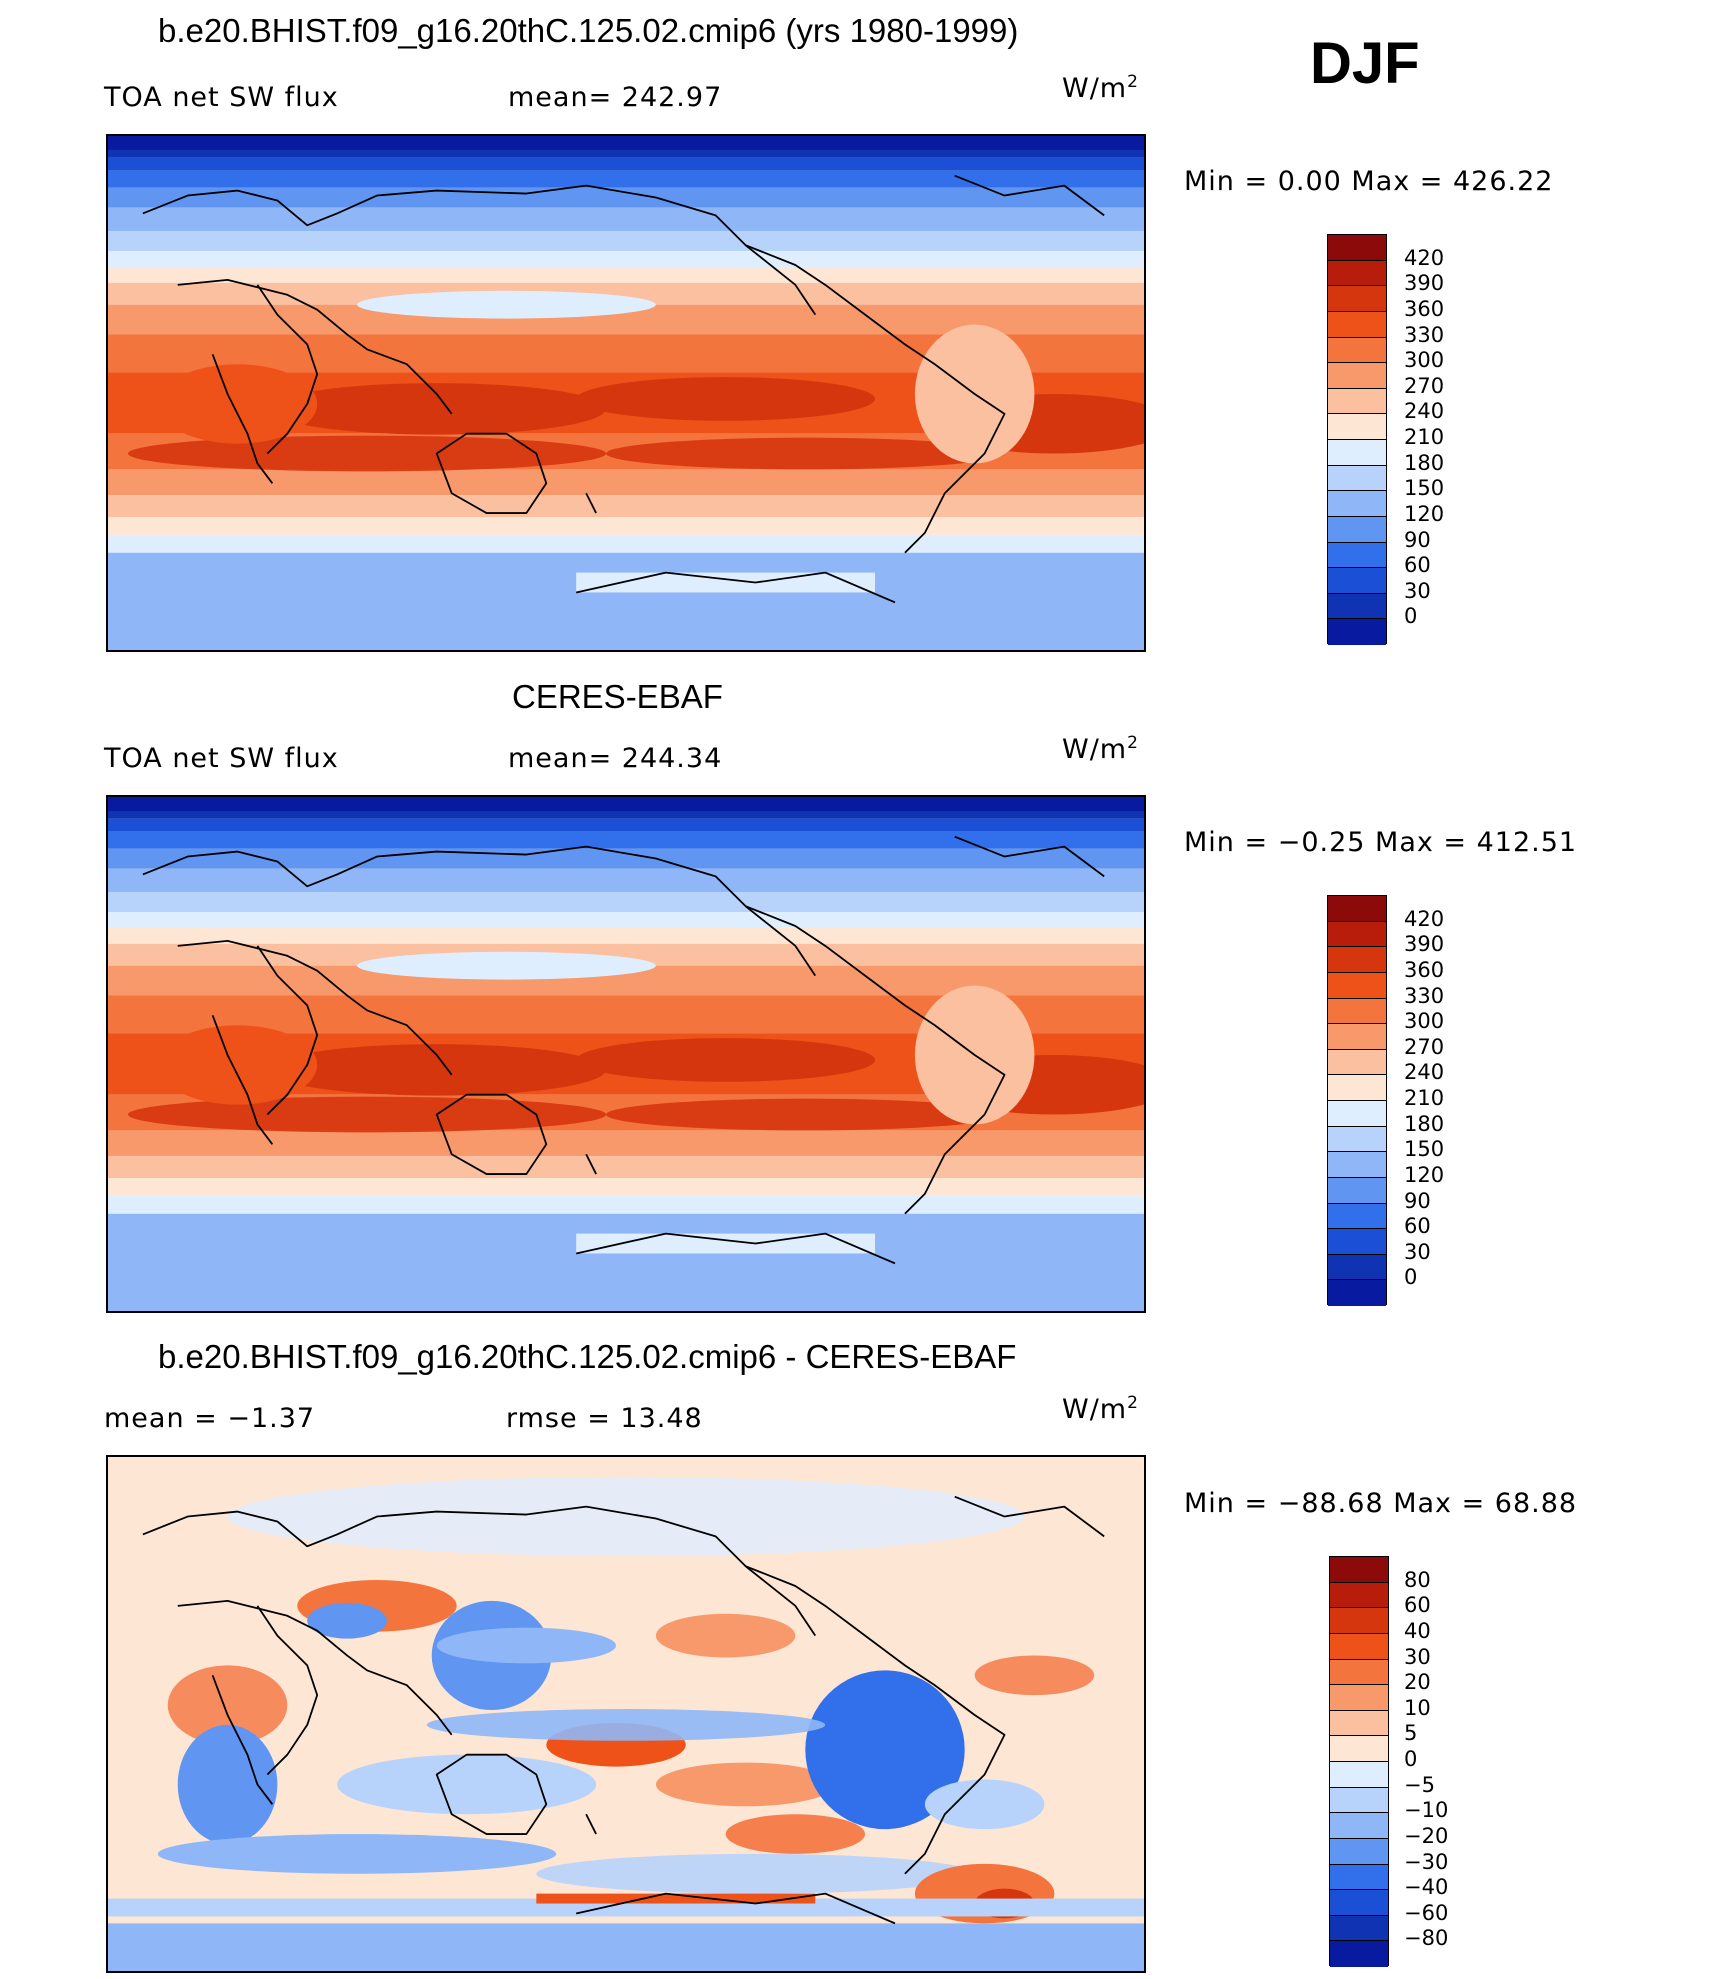  What do you see at coordinates (1417, 1630) in the screenshot?
I see `colorbar-tick-label: 40` at bounding box center [1417, 1630].